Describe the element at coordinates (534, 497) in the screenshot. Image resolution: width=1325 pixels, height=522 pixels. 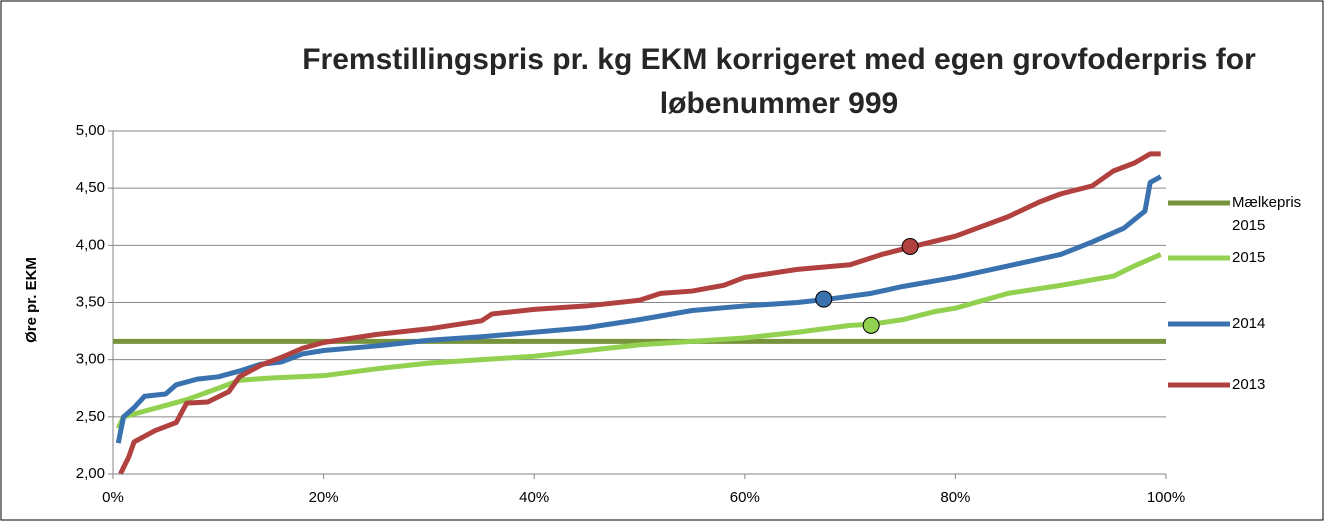
I see `x-tick-label: 40%` at that location.